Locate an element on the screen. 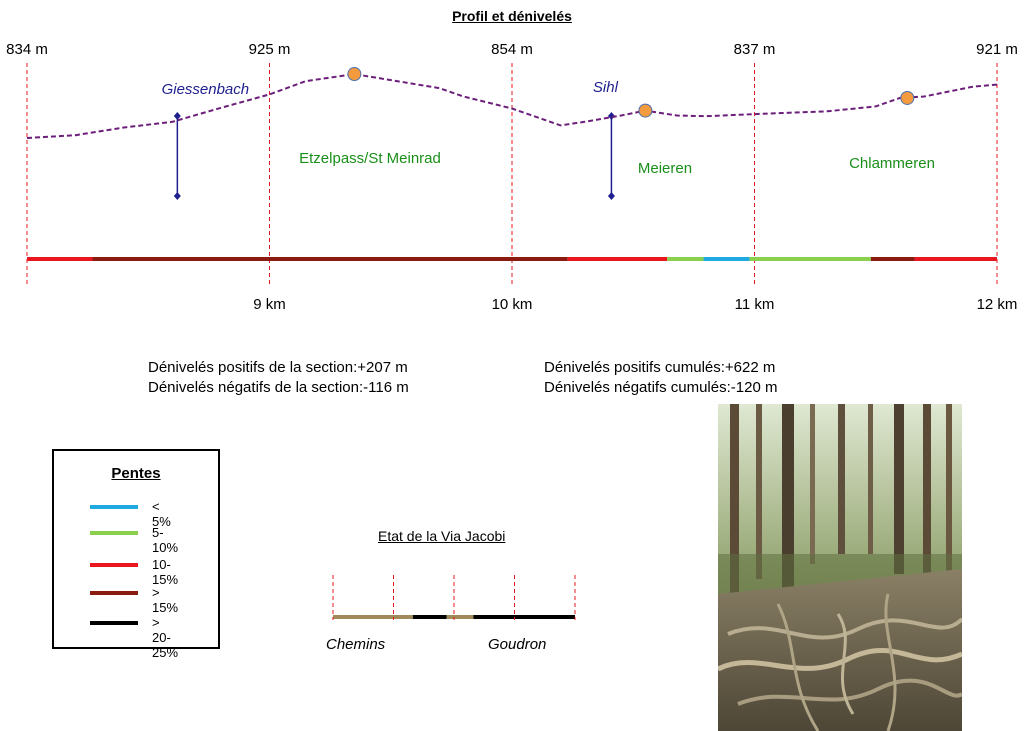 This screenshot has height=731, width=1024. via-jacobi-title: Etat de la Via Jacobi is located at coordinates (442, 536).